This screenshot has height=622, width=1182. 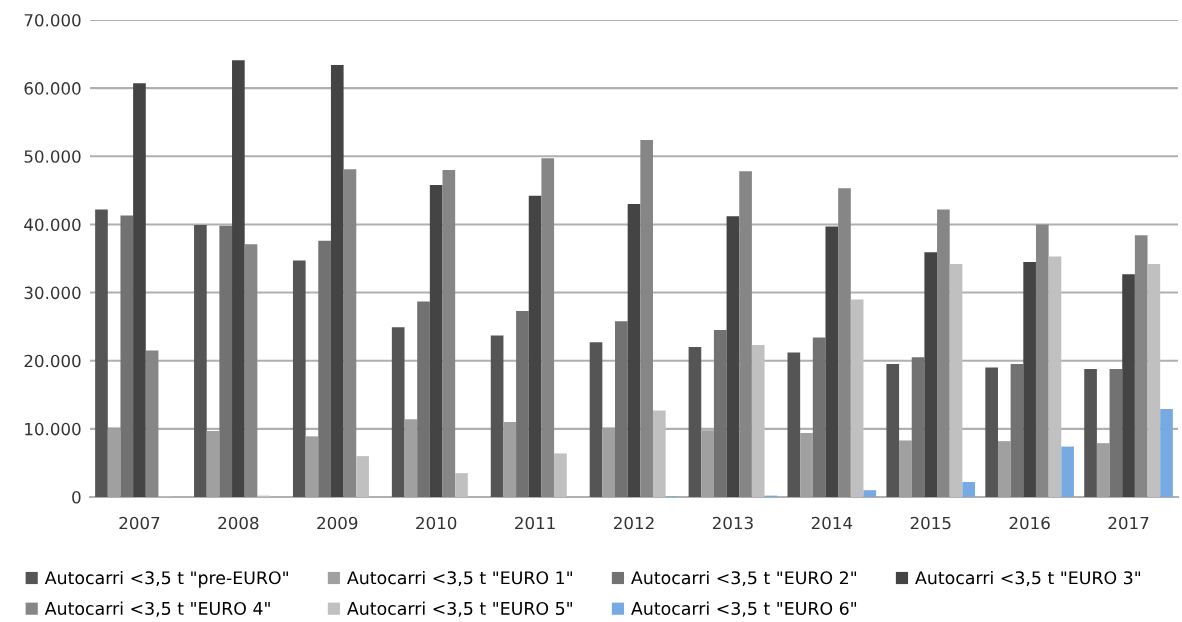 I want to click on x-tick-label: 2009, so click(x=337, y=523).